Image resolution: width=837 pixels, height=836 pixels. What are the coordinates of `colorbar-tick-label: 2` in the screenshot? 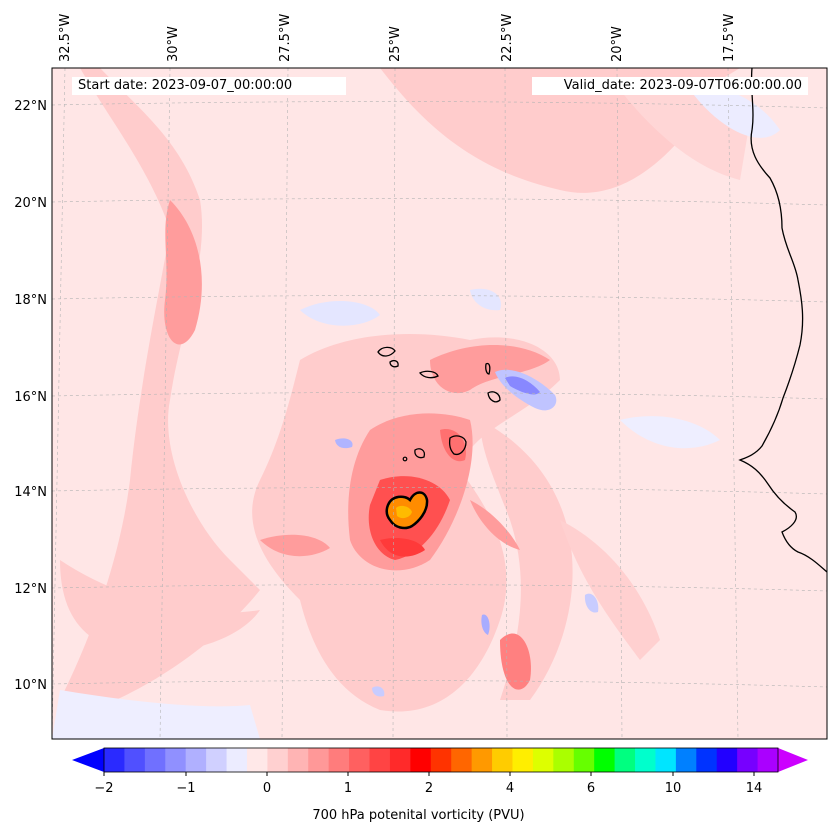 It's located at (429, 788).